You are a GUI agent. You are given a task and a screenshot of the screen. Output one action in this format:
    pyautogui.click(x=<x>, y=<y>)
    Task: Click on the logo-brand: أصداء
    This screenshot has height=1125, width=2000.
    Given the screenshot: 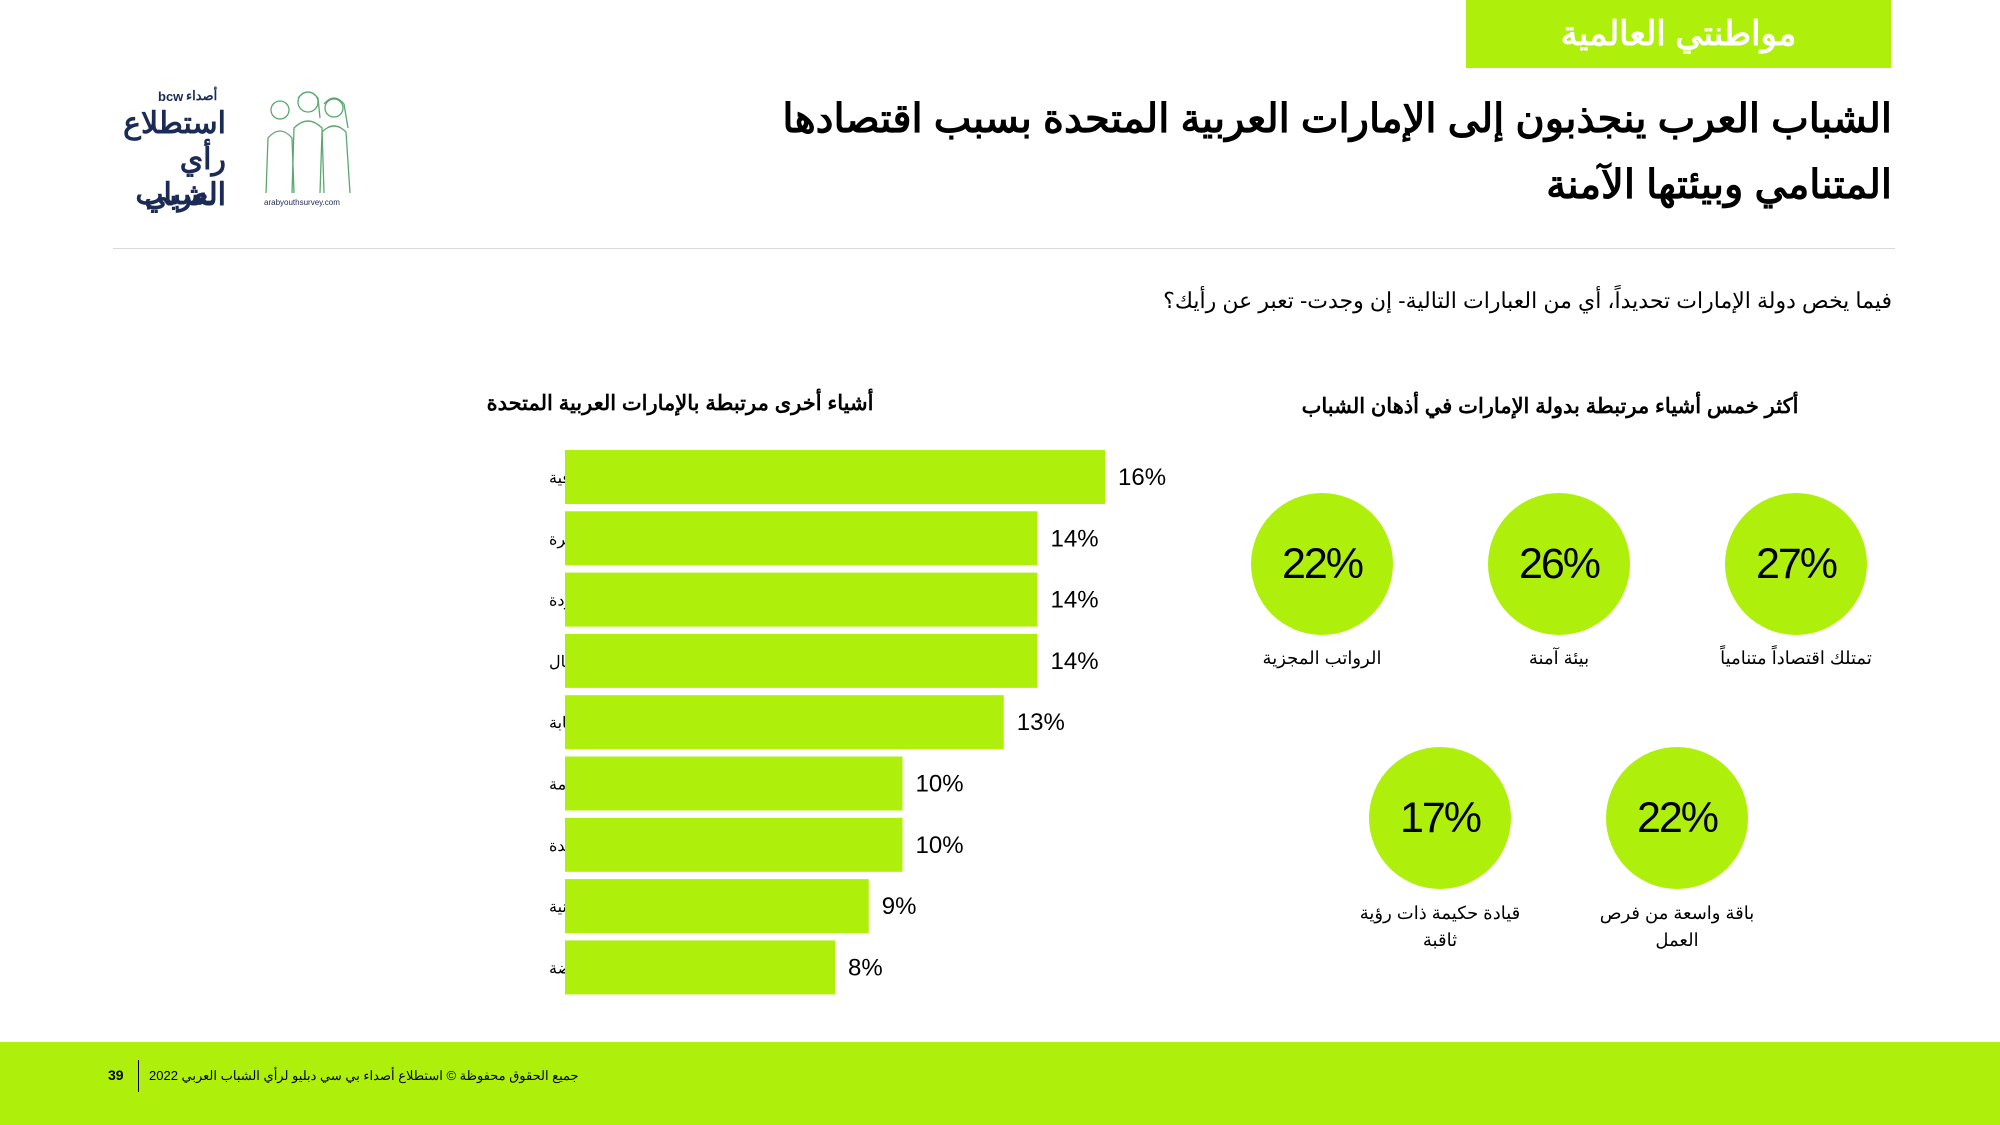 What is the action you would take?
    pyautogui.click(x=202, y=95)
    